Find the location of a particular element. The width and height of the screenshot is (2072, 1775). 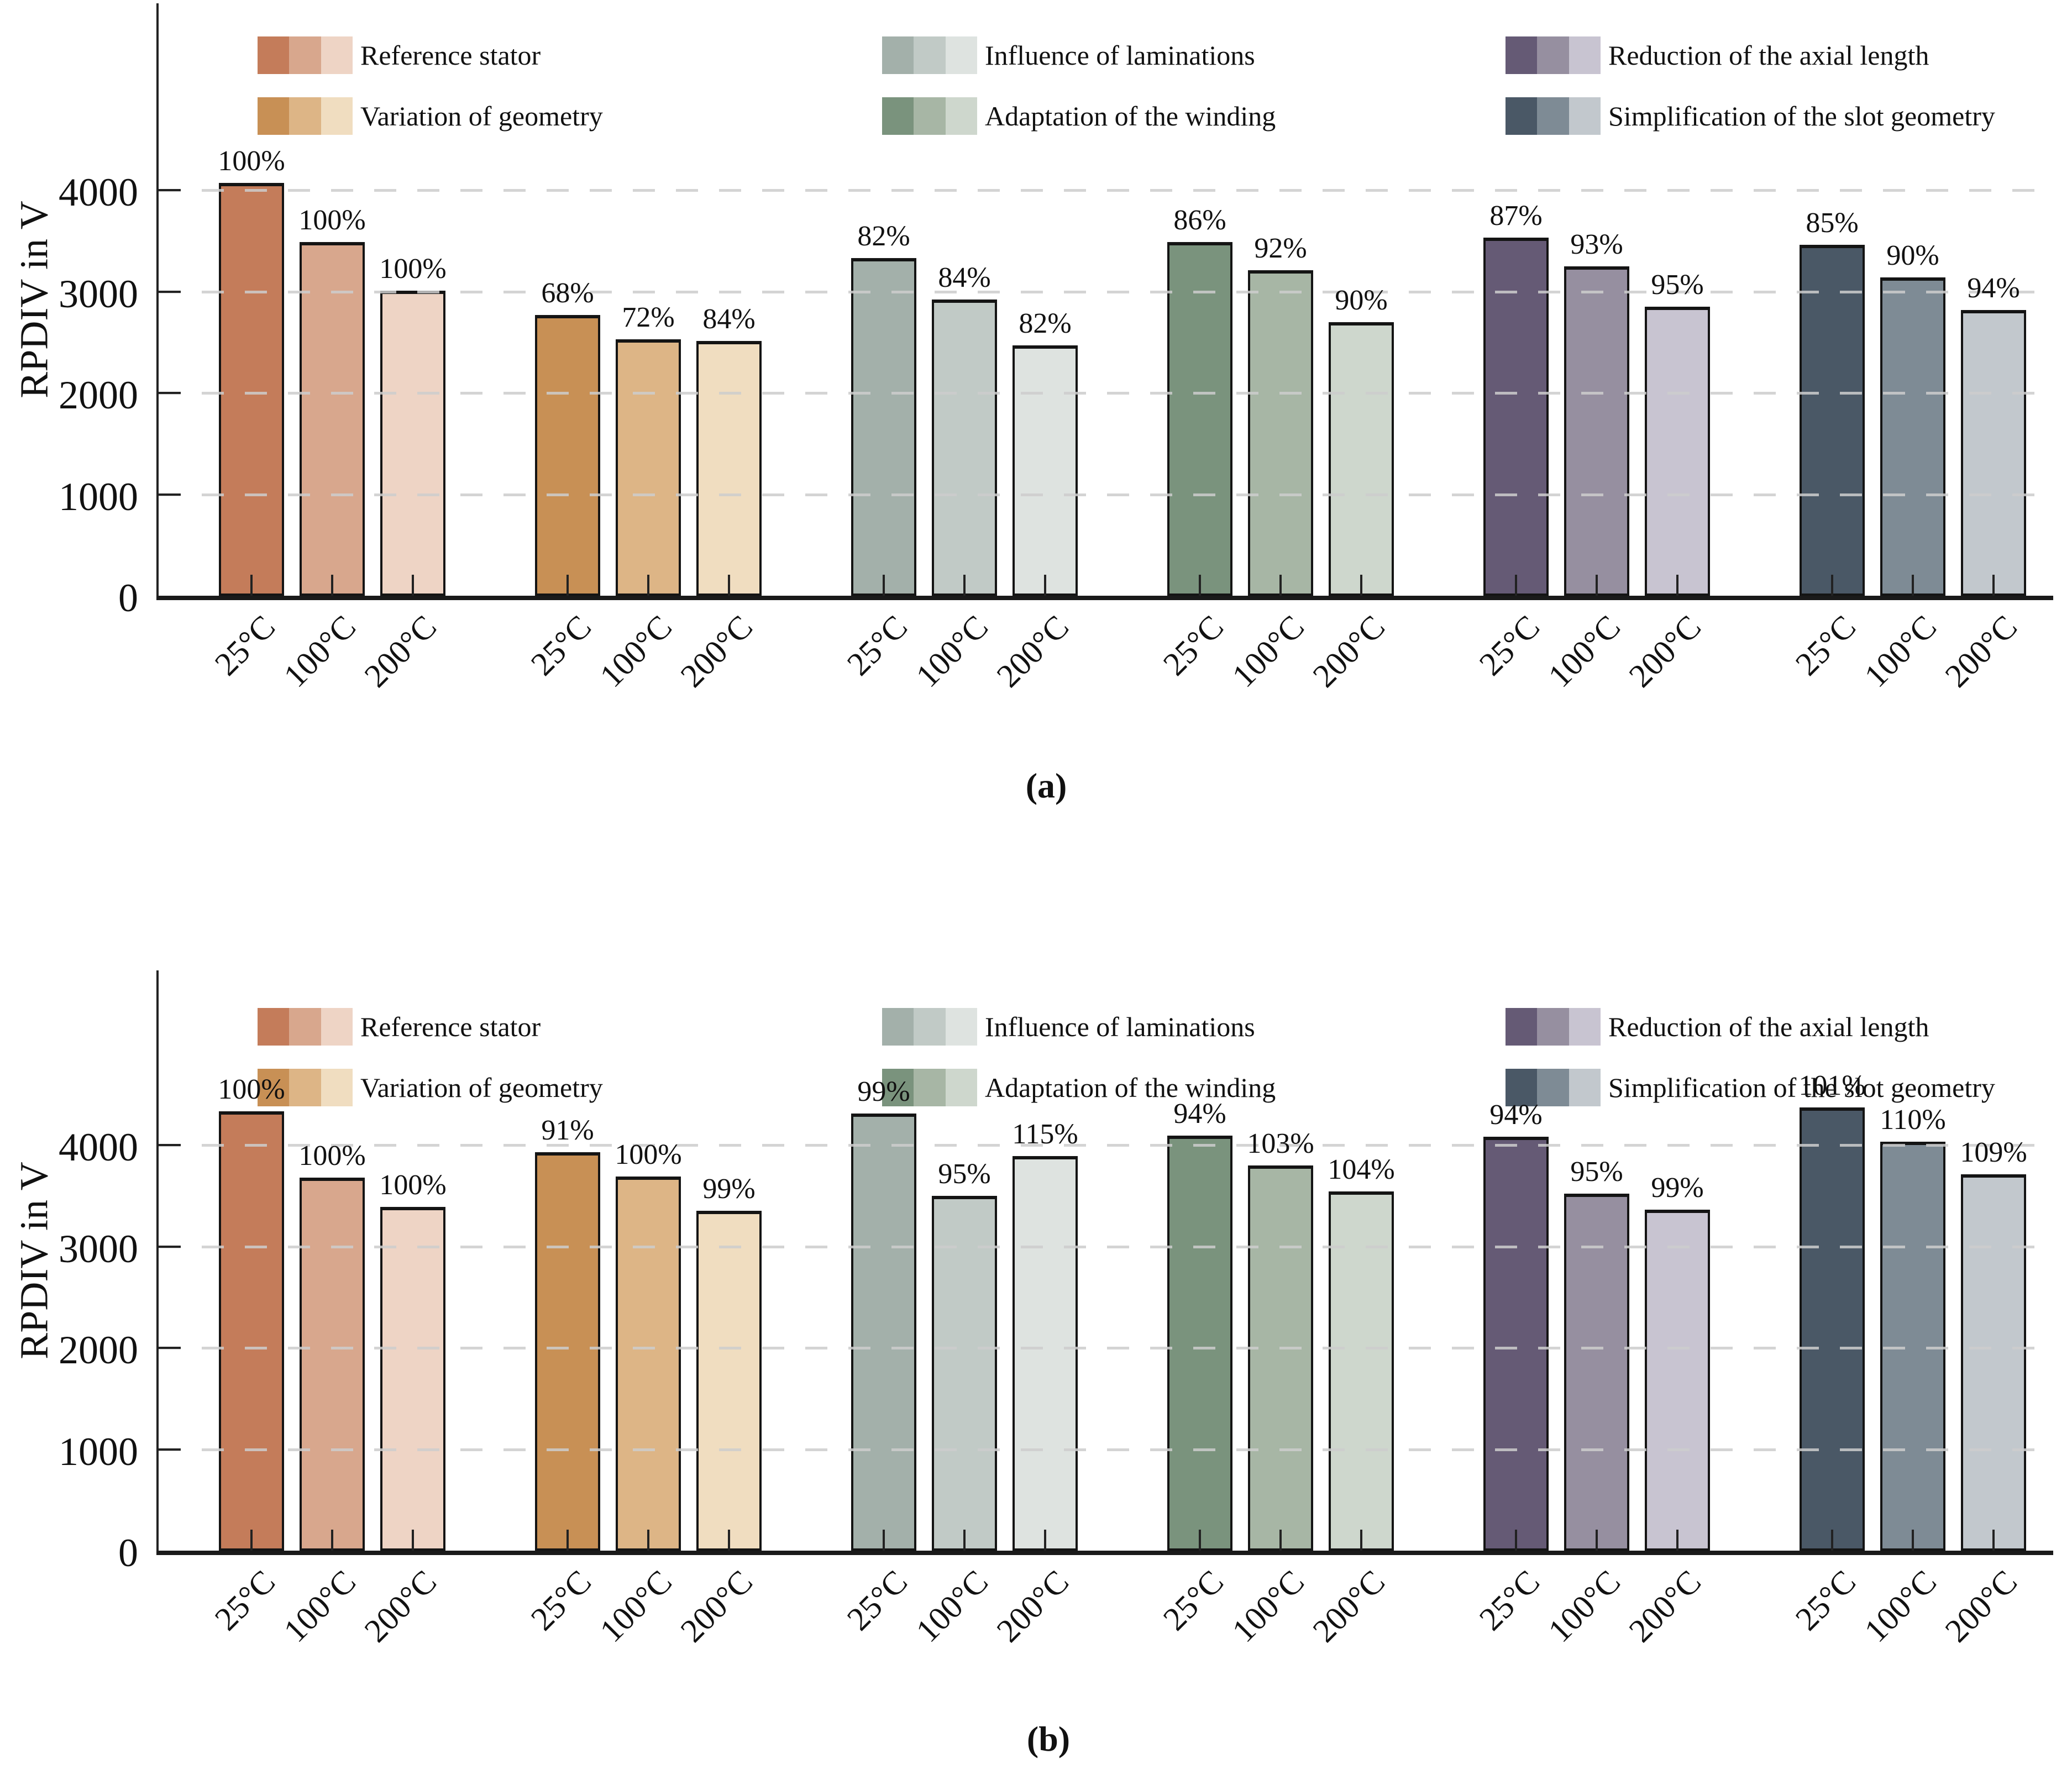

bar-b-2-25°C is located at coordinates (567, 1351).